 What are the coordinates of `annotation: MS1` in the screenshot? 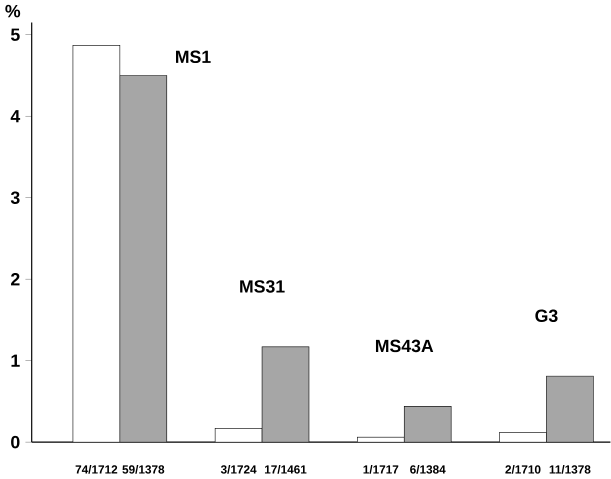 It's located at (193, 57).